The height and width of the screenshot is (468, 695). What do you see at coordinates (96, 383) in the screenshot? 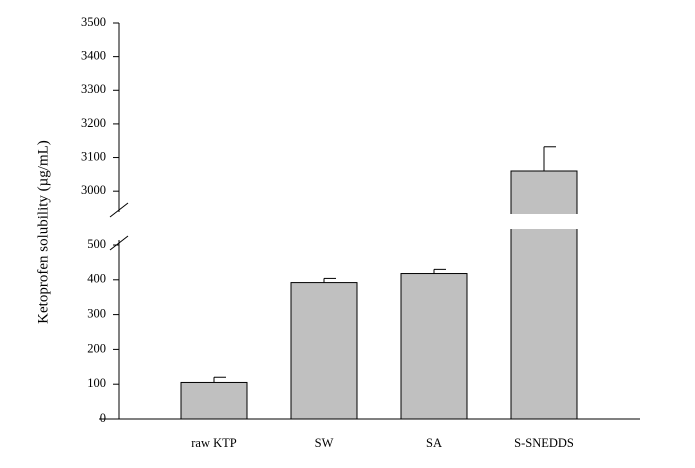
I see `y-tick-label: 100` at bounding box center [96, 383].